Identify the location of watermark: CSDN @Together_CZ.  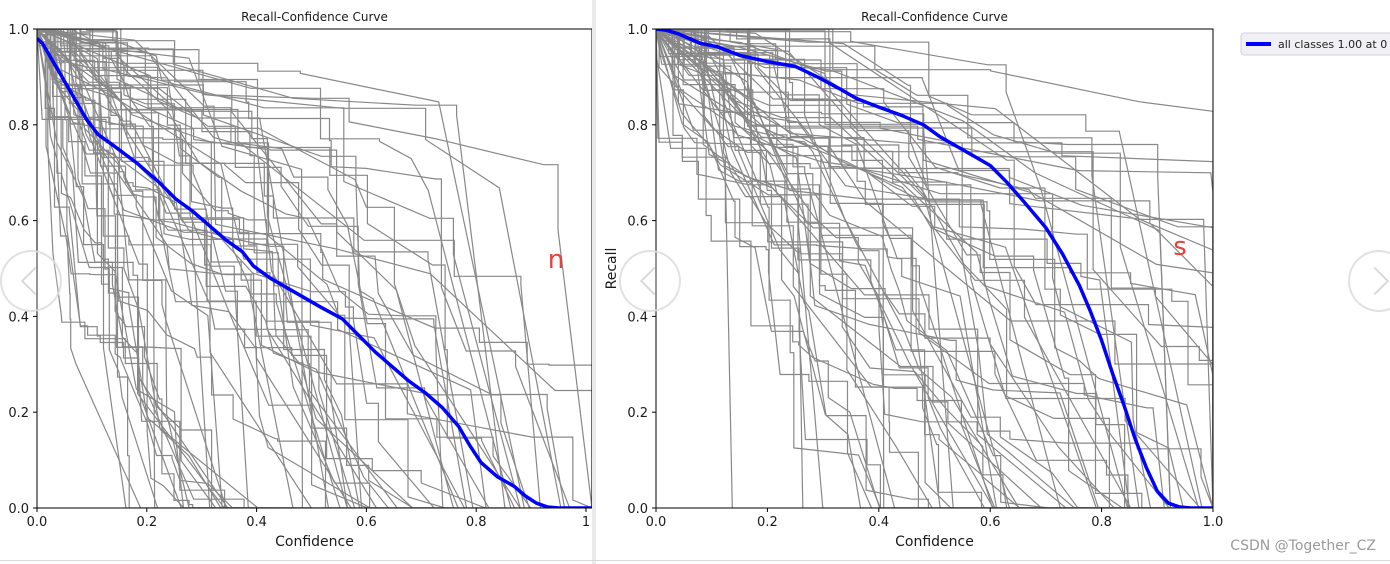
(1303, 546).